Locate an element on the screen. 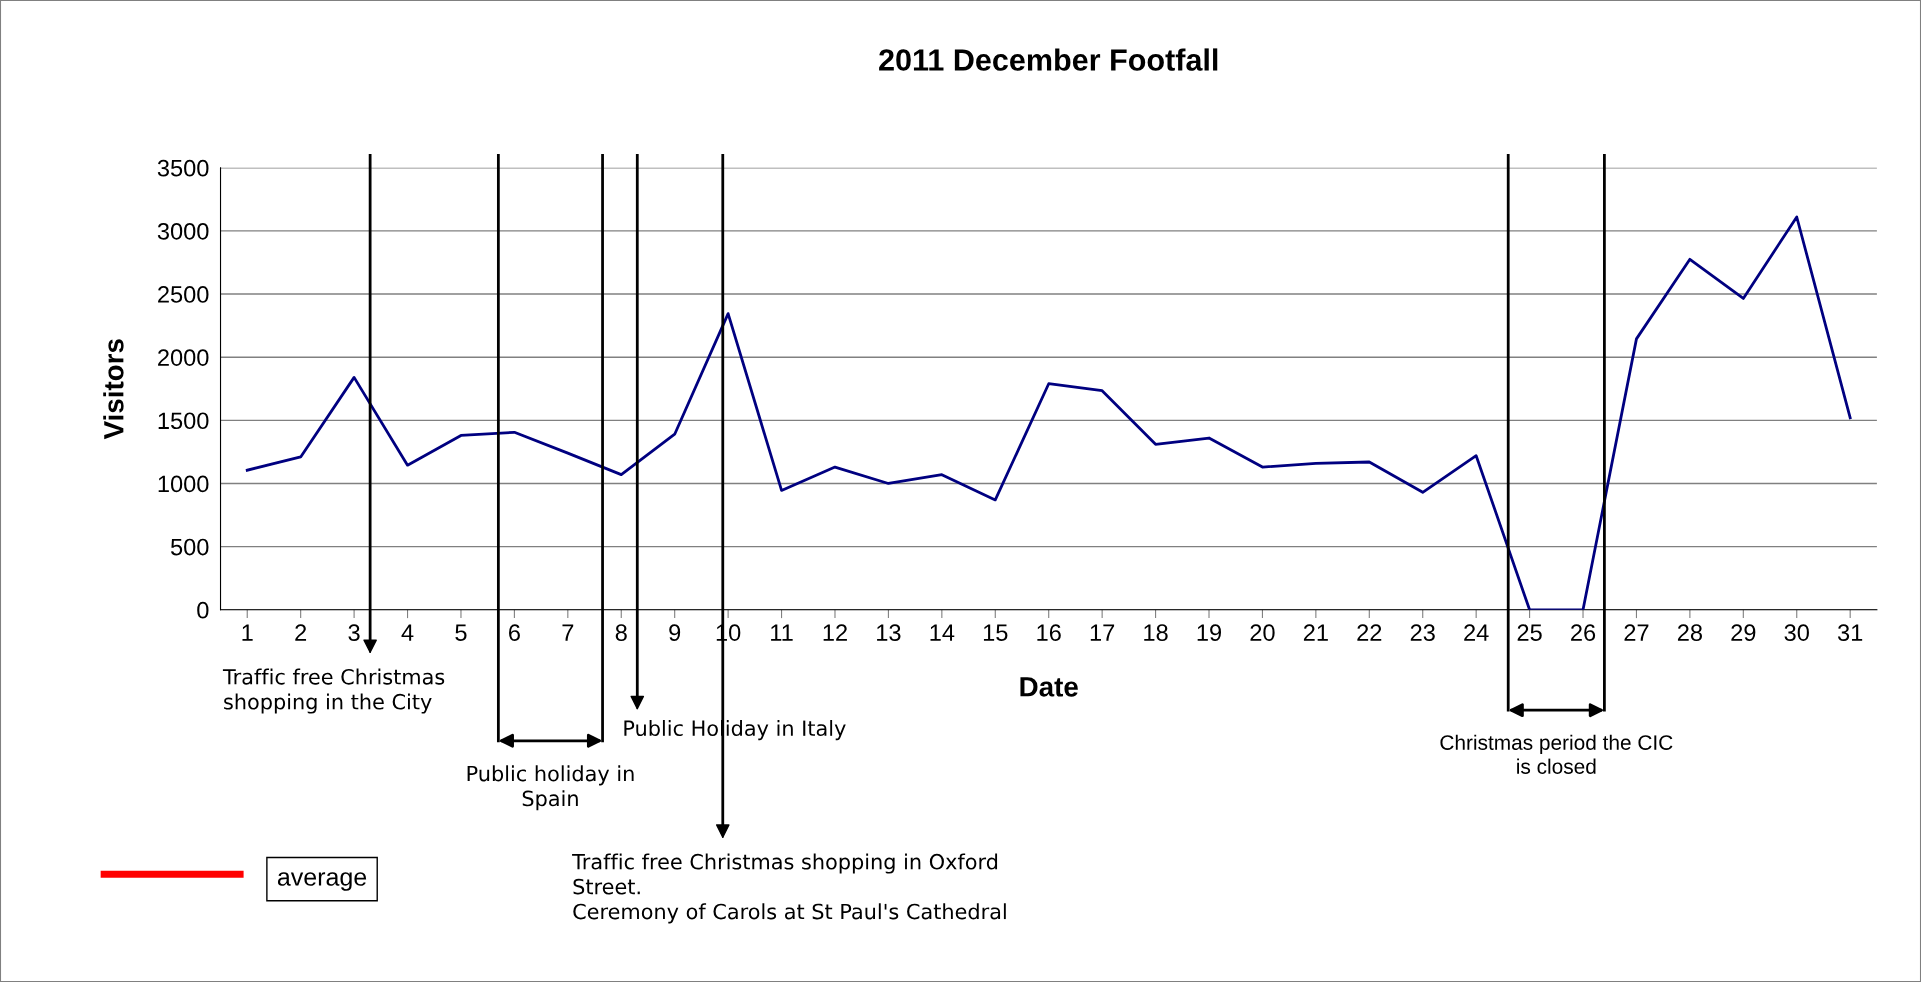 The width and height of the screenshot is (1921, 982). y-tick-label: 1000 is located at coordinates (183, 484).